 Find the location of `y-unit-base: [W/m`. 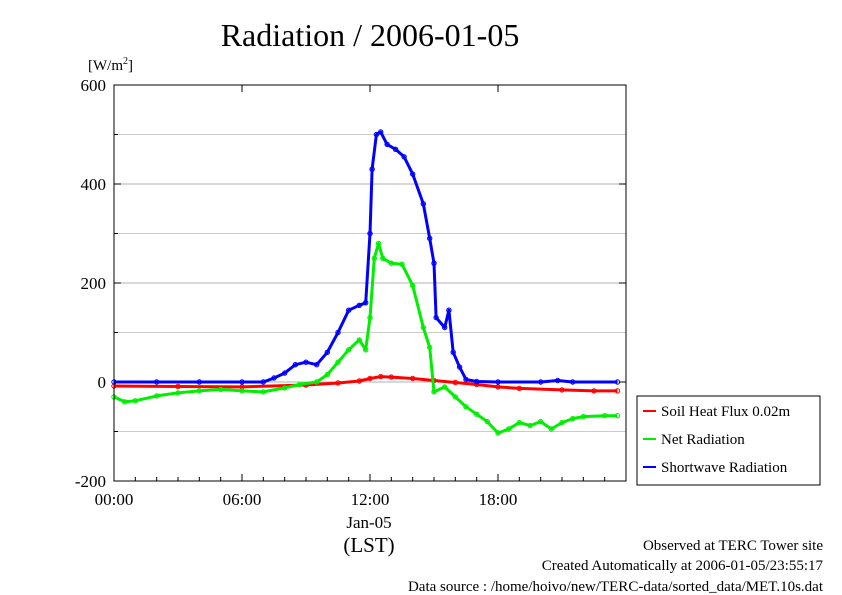

y-unit-base: [W/m is located at coordinates (105, 66).